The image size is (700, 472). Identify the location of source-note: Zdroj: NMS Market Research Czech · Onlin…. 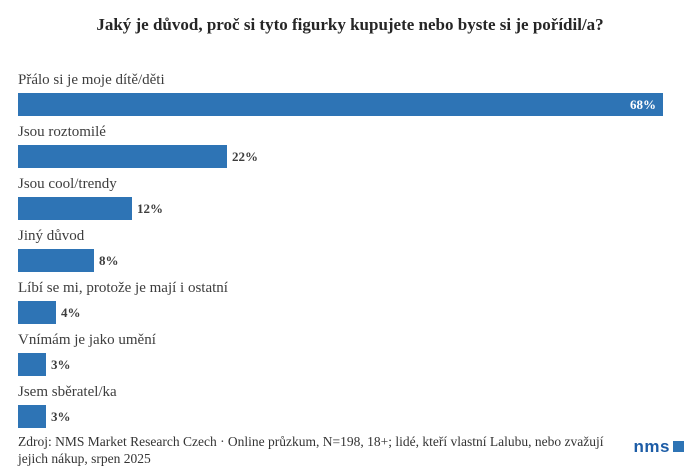
(311, 450).